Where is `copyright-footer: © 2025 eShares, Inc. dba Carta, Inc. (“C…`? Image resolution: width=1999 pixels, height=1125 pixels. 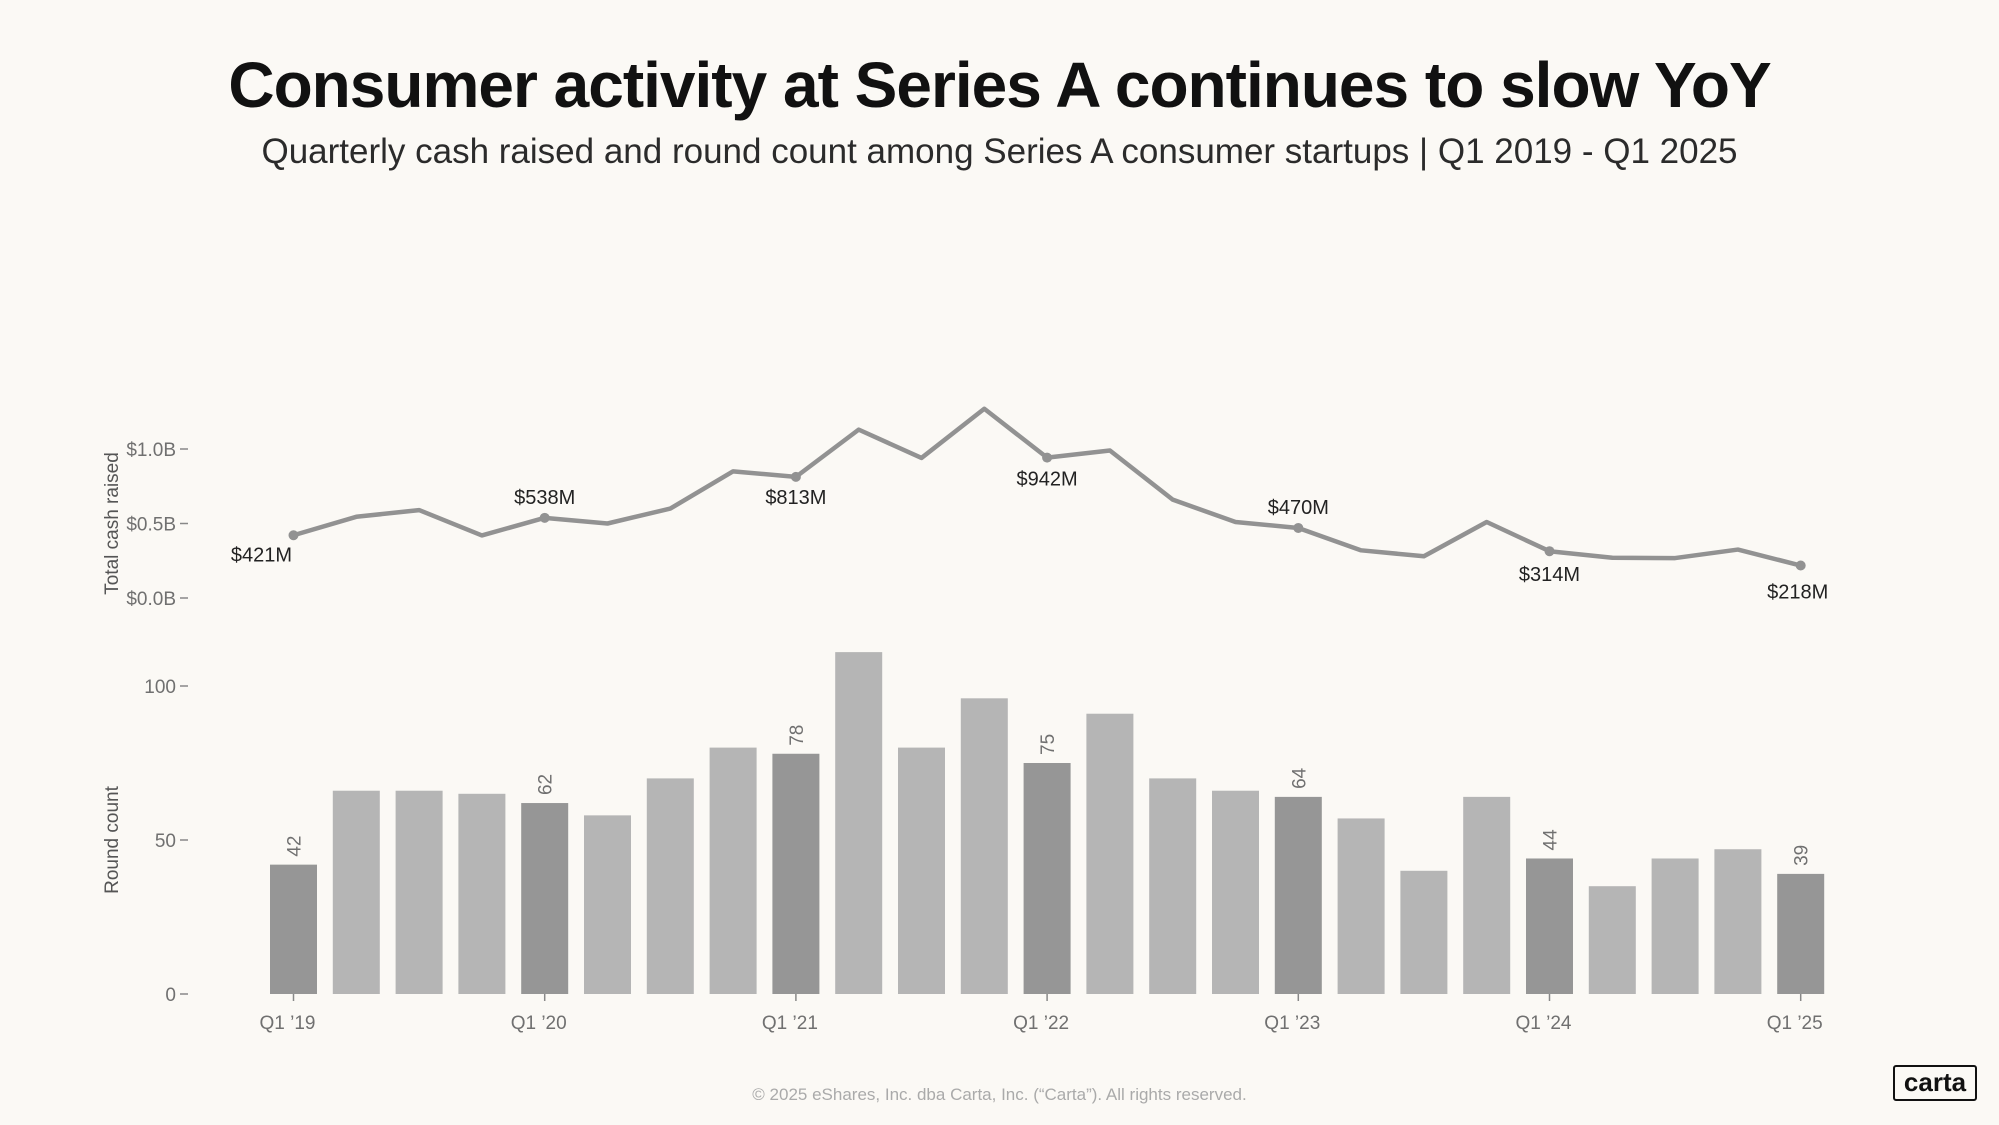
copyright-footer: © 2025 eShares, Inc. dba Carta, Inc. (“C… is located at coordinates (999, 1094).